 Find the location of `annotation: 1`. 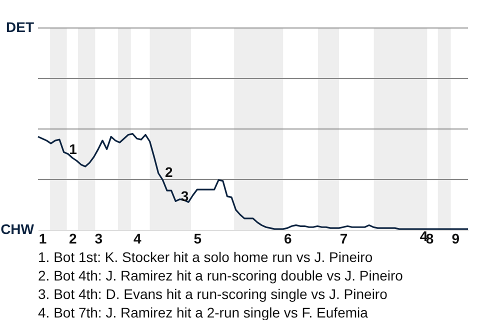

annotation: 1 is located at coordinates (73, 149).